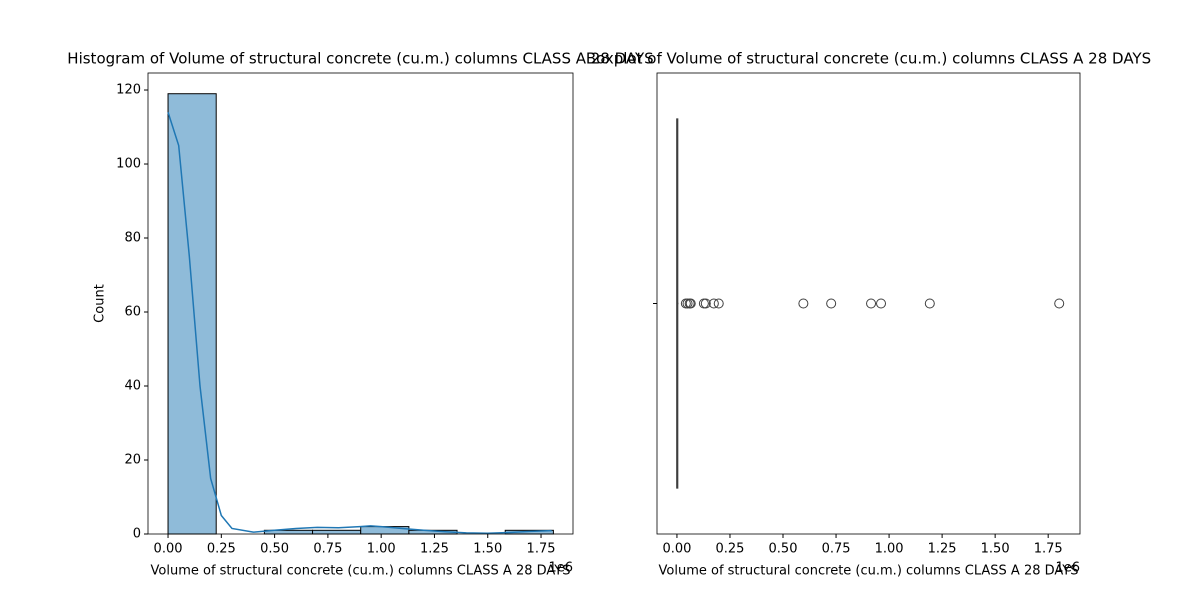 Image resolution: width=1200 pixels, height=600 pixels. Describe the element at coordinates (132, 238) in the screenshot. I see `y-tick-label: 80` at that location.